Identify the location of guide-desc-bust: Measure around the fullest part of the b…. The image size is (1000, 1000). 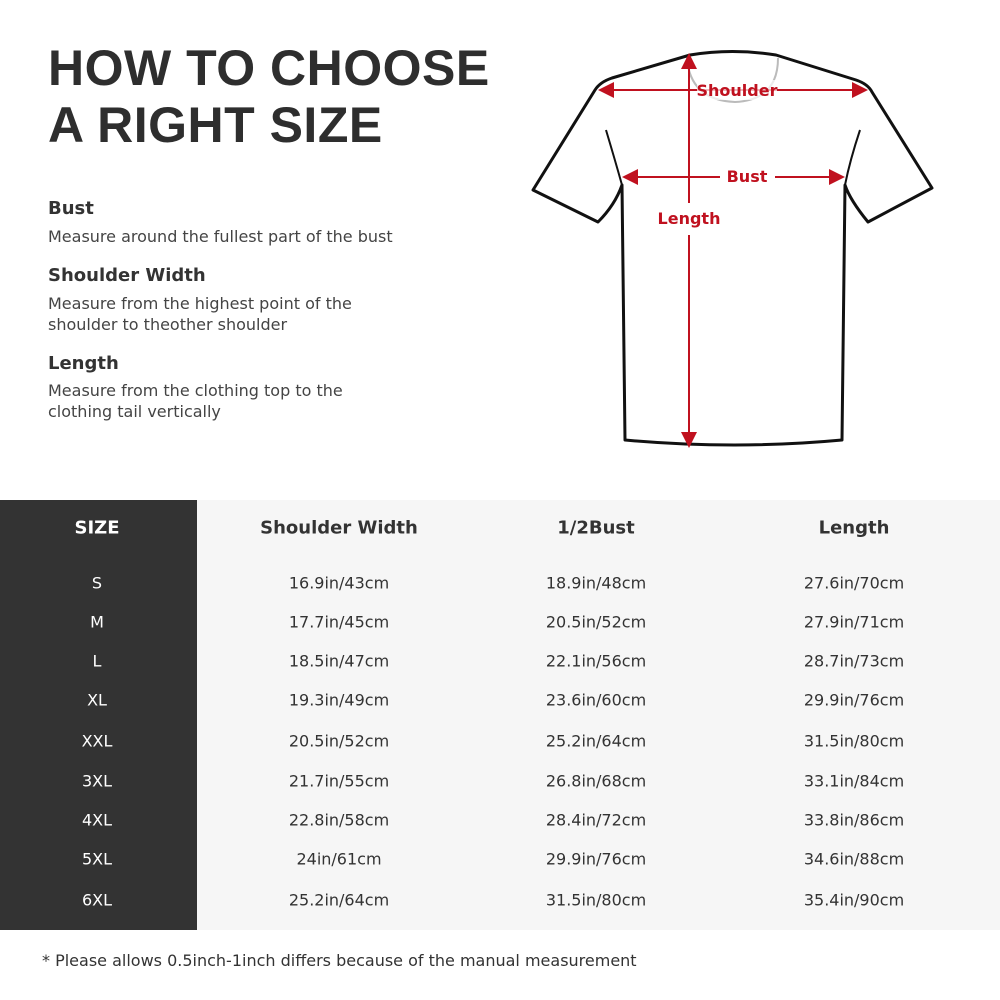
(220, 236).